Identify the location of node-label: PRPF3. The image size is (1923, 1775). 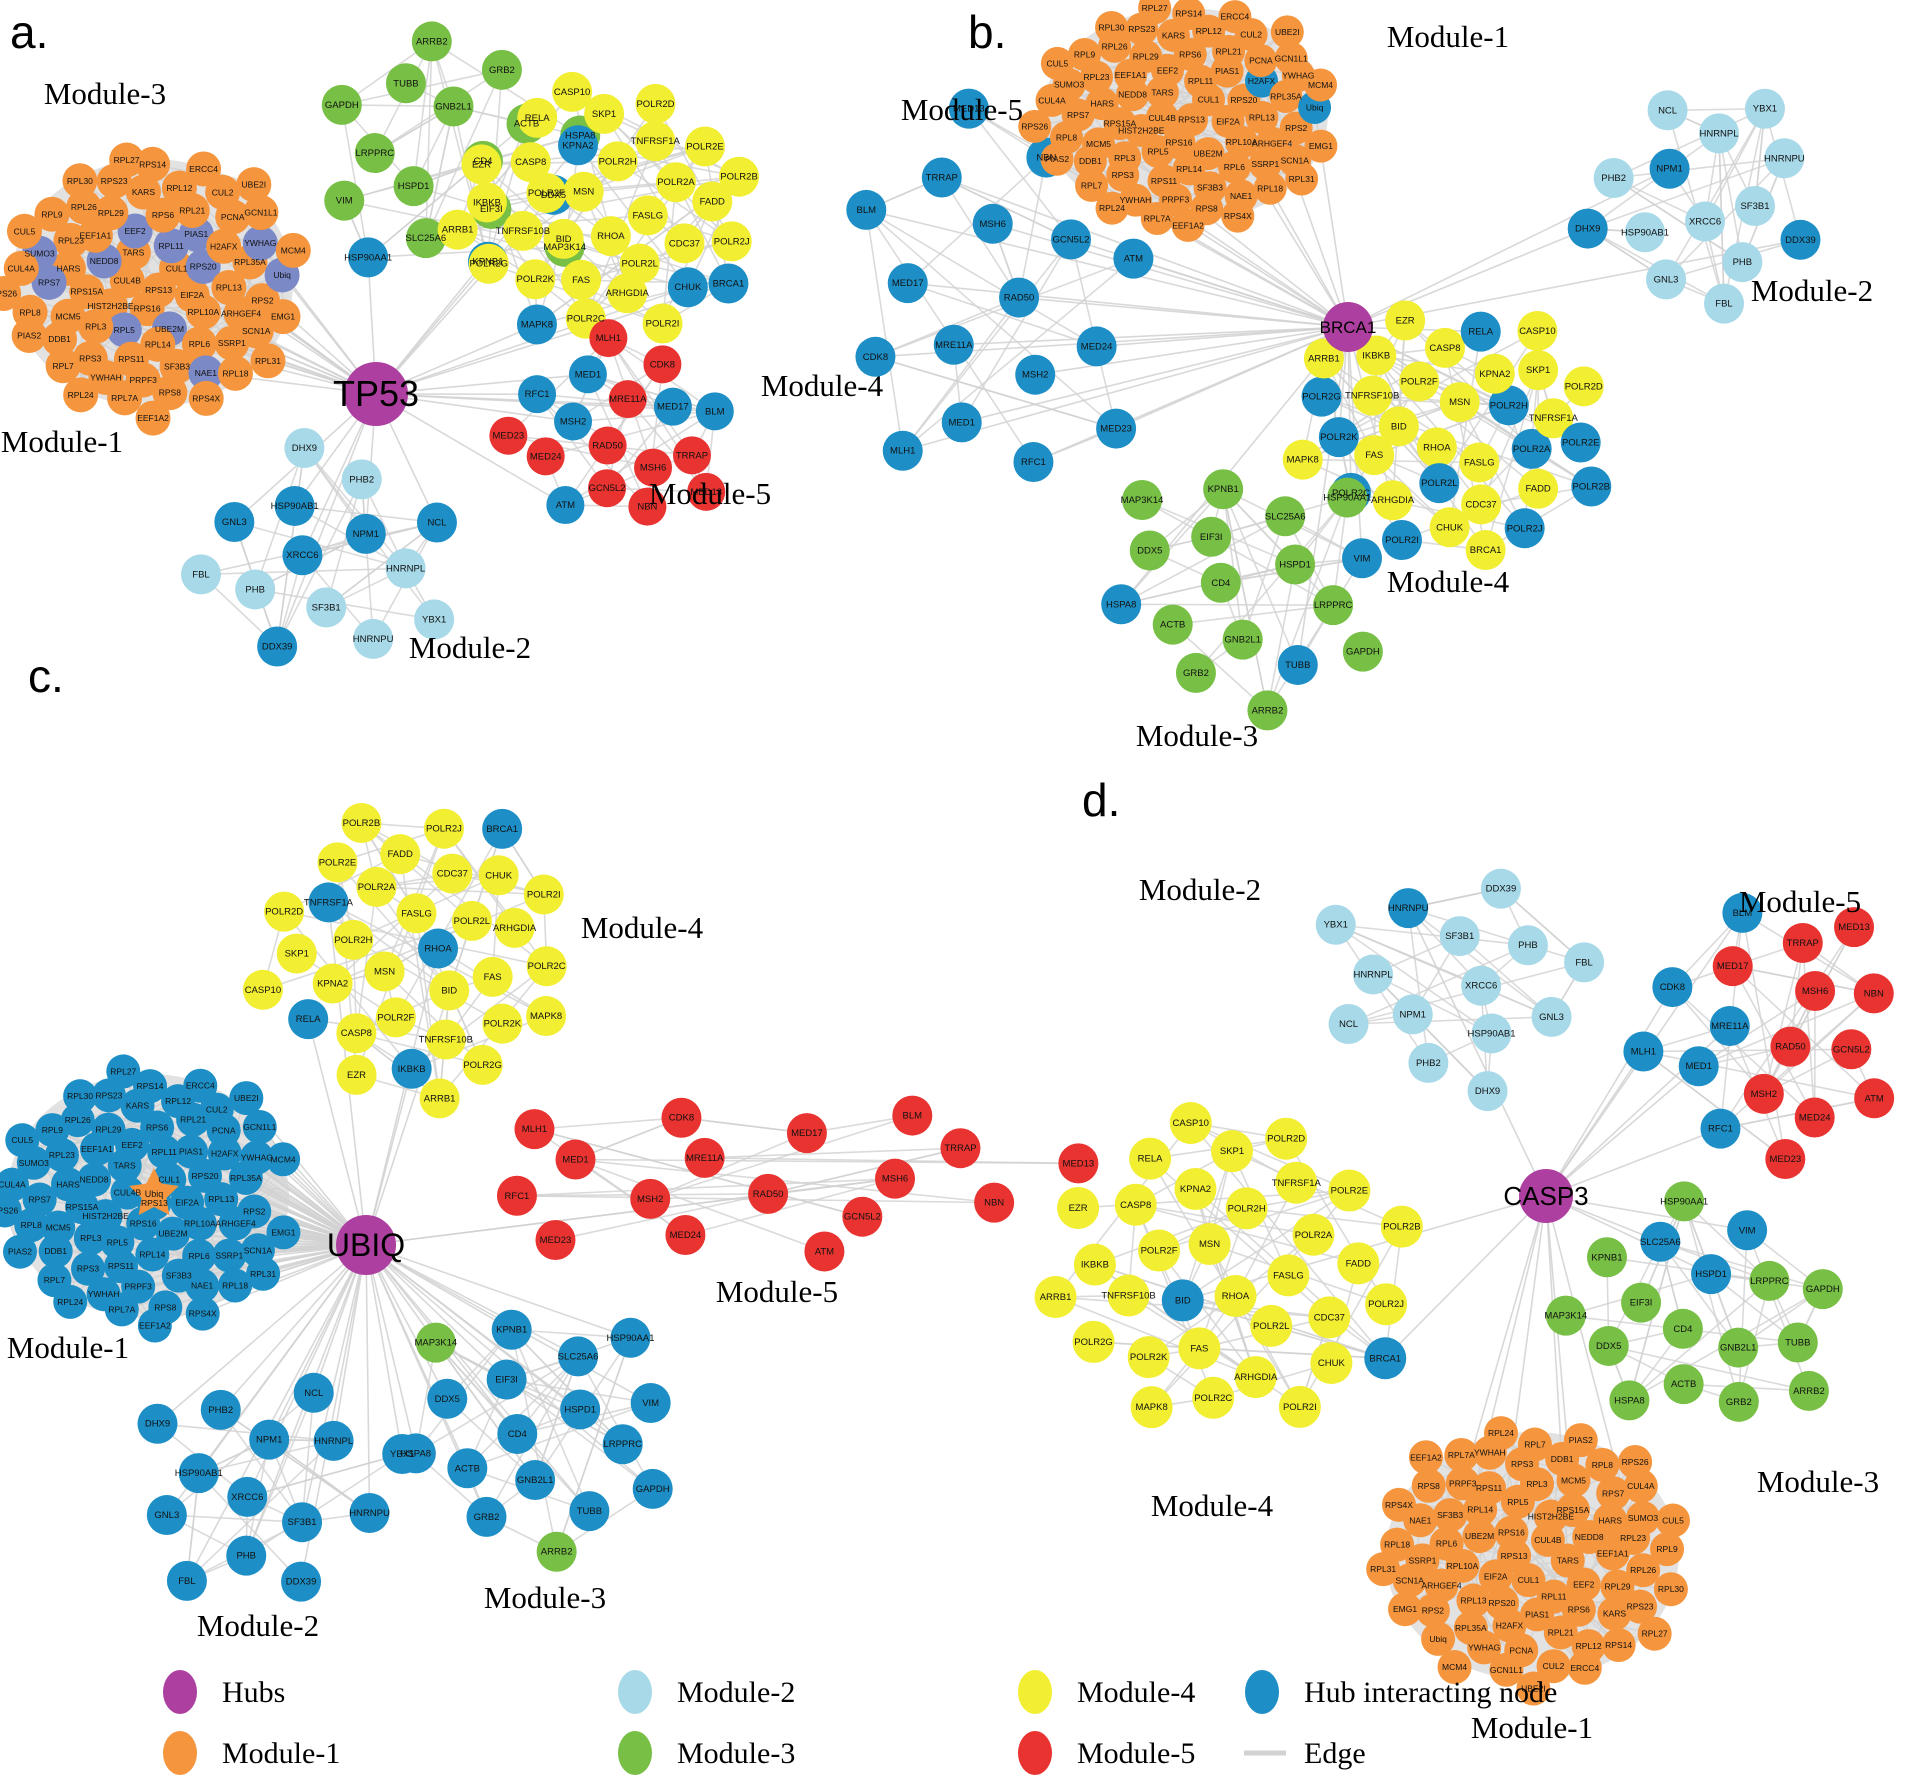
(143, 380).